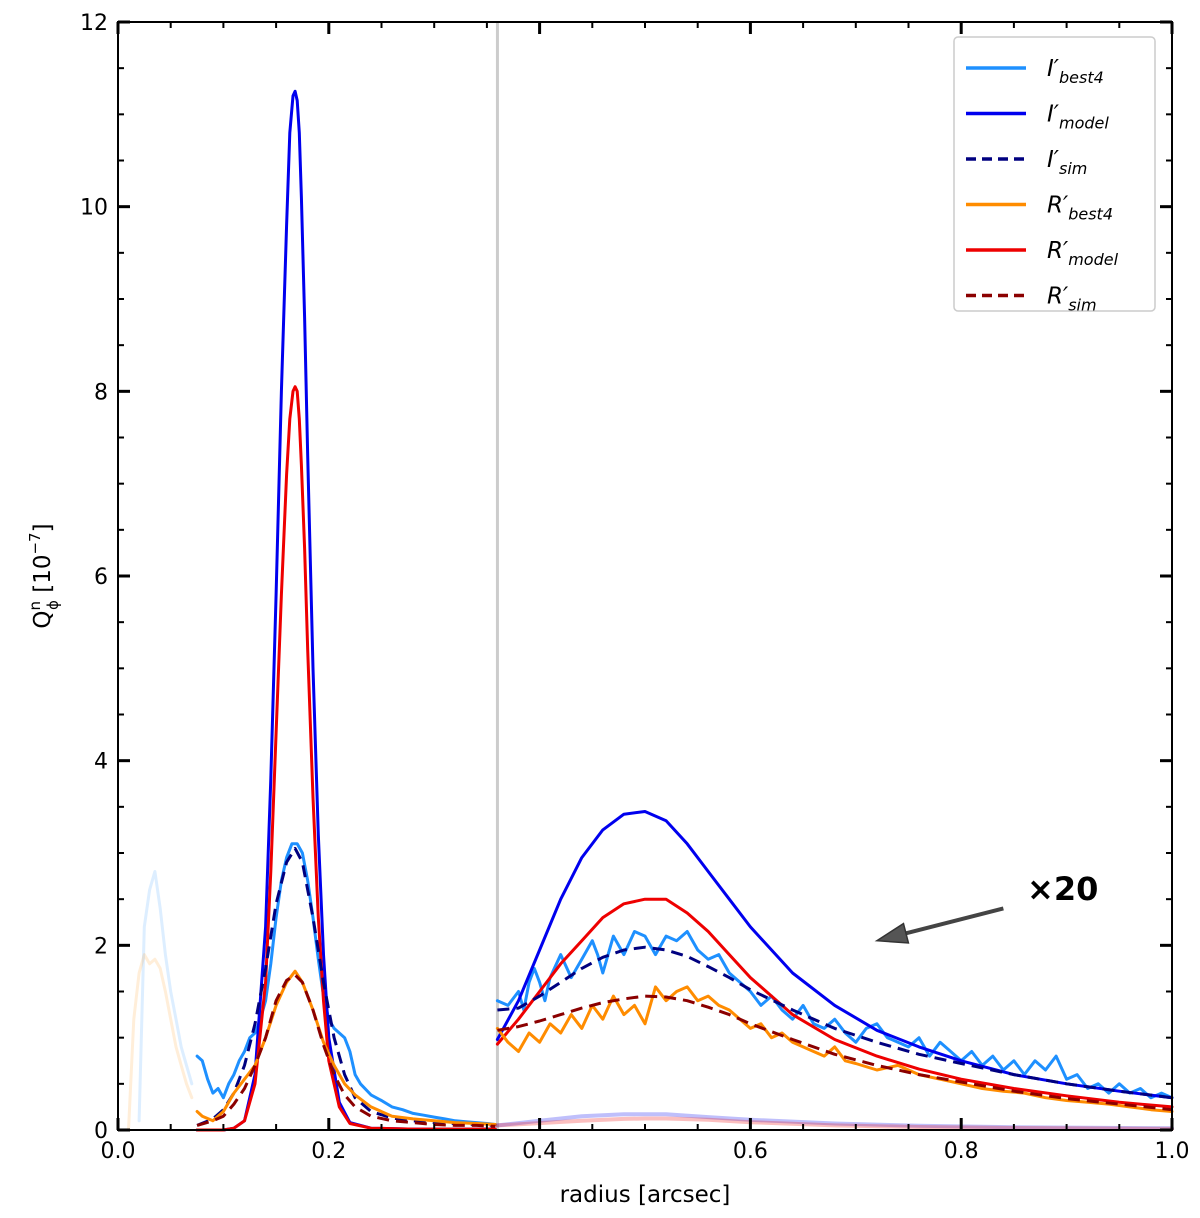  I want to click on y-label-unit-exp: −7, so click(35, 543).